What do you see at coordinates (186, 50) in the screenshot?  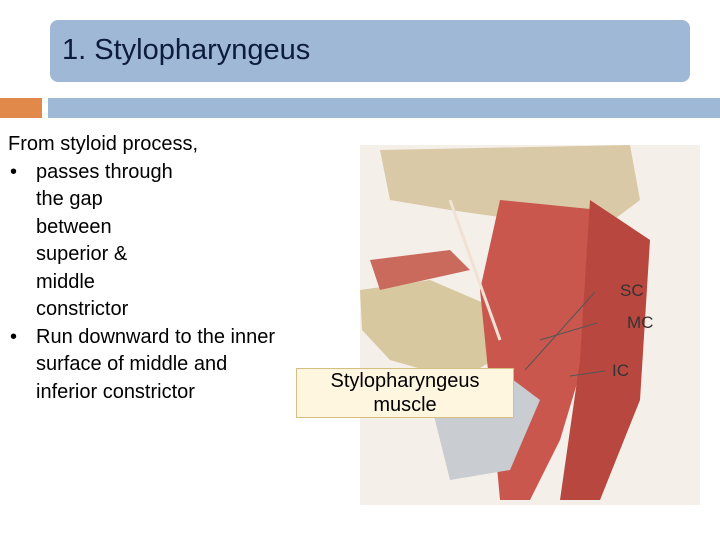 I see `slide-title: 1. Stylopharyngeus` at bounding box center [186, 50].